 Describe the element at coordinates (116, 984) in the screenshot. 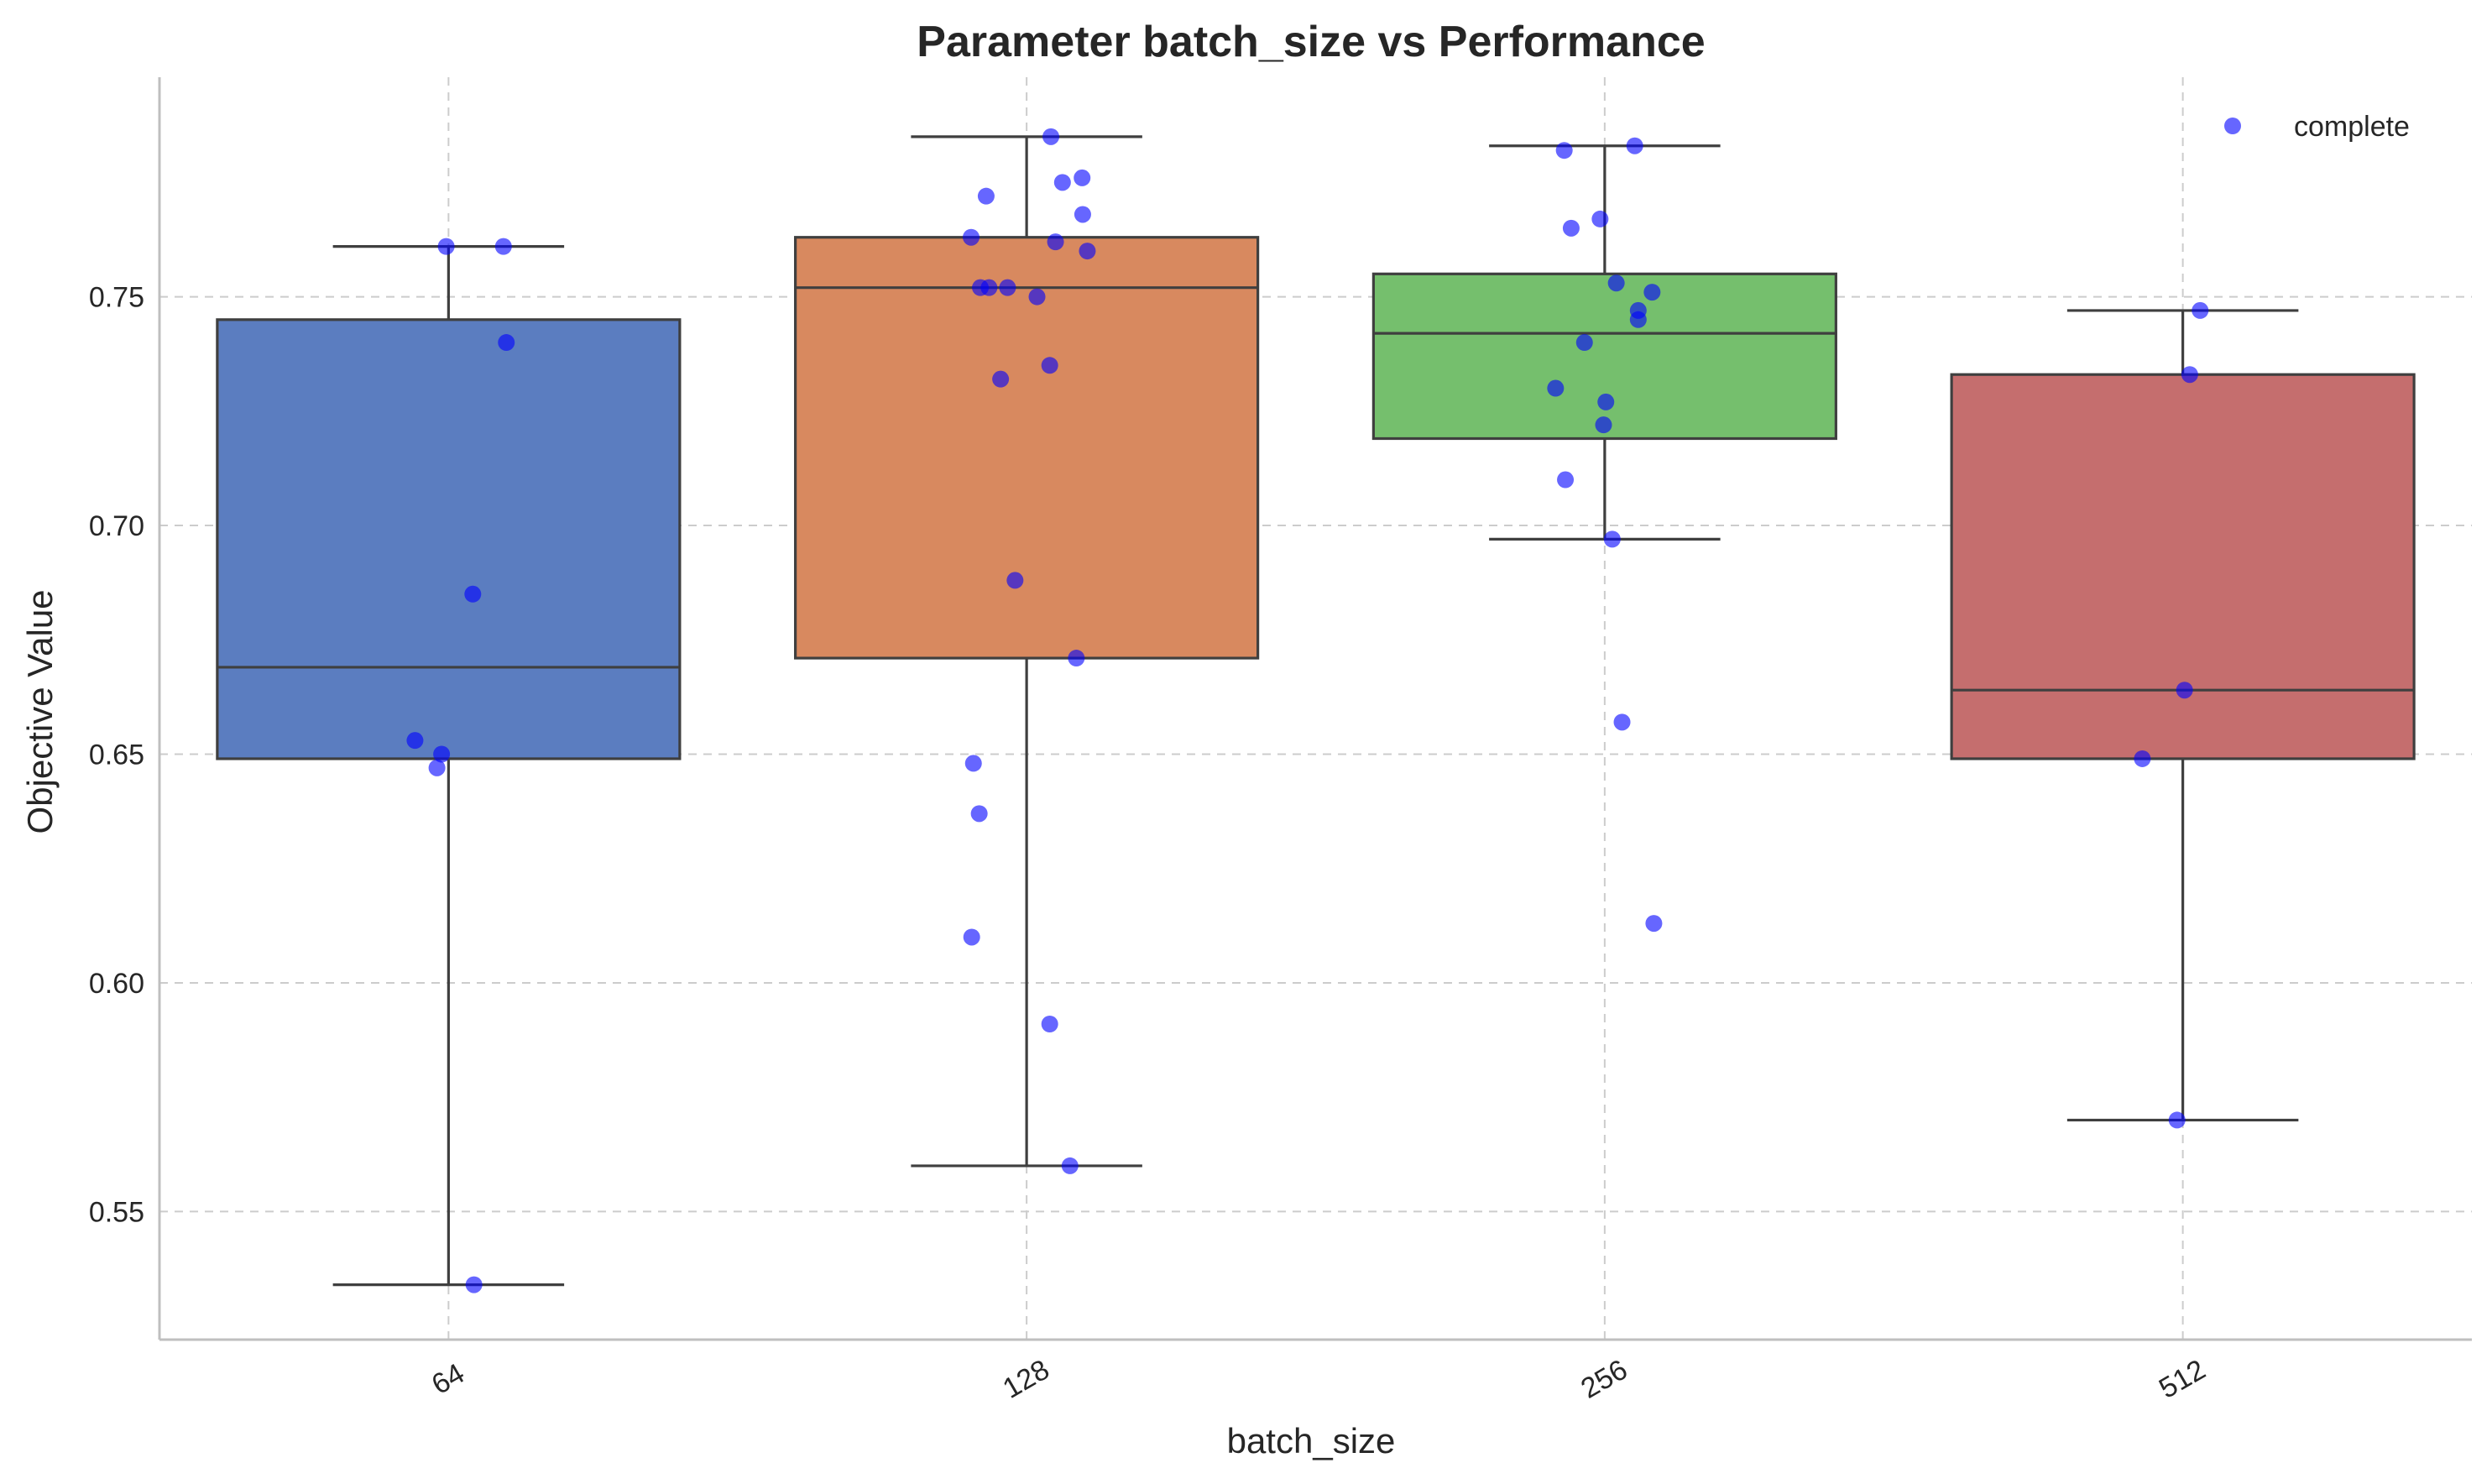

I see `y-tick-label: 0.60` at that location.